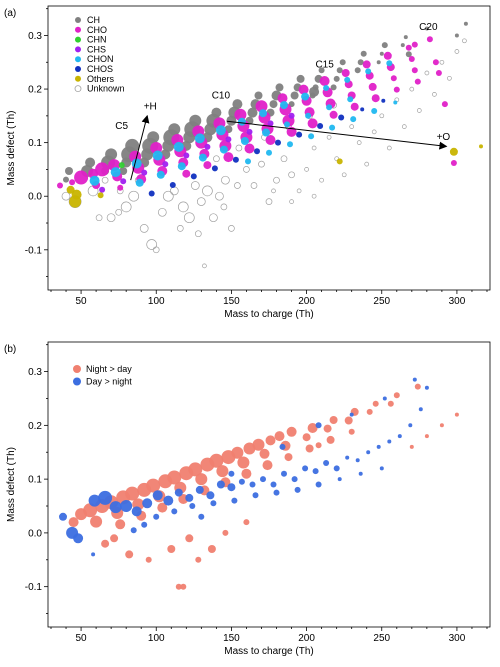 The height and width of the screenshot is (667, 500). I want to click on series-chon, so click(243, 123).